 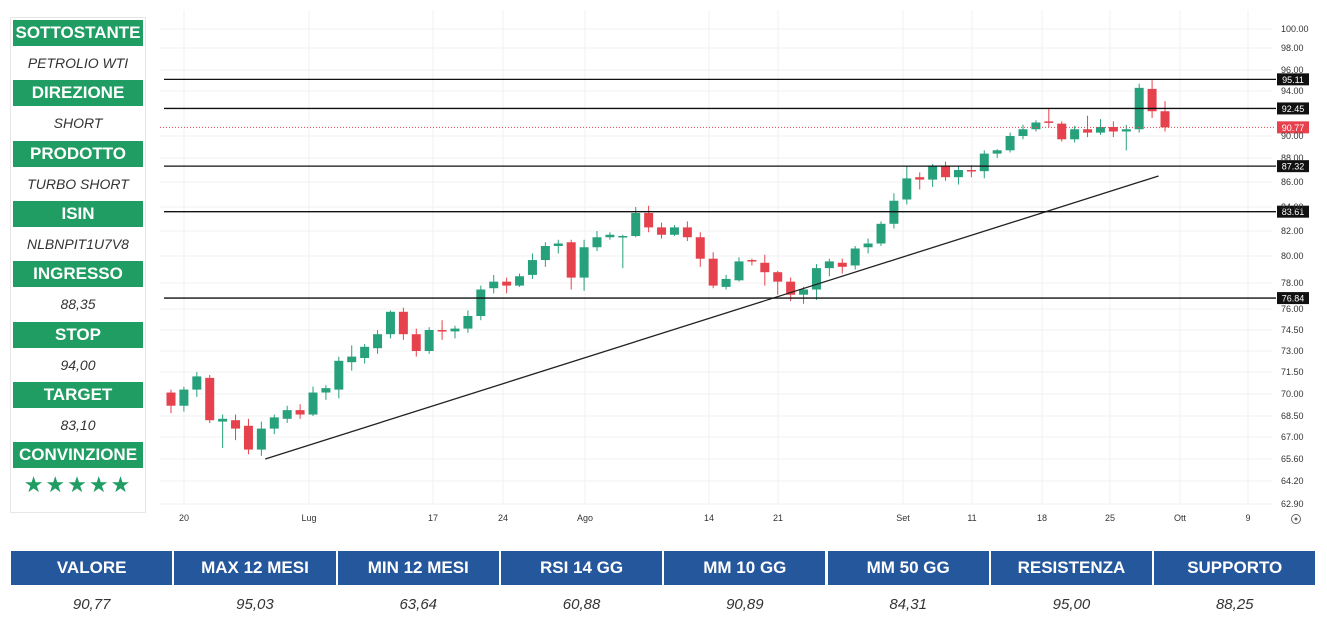 What do you see at coordinates (745, 604) in the screenshot?
I see `stats-value-4: 90,89` at bounding box center [745, 604].